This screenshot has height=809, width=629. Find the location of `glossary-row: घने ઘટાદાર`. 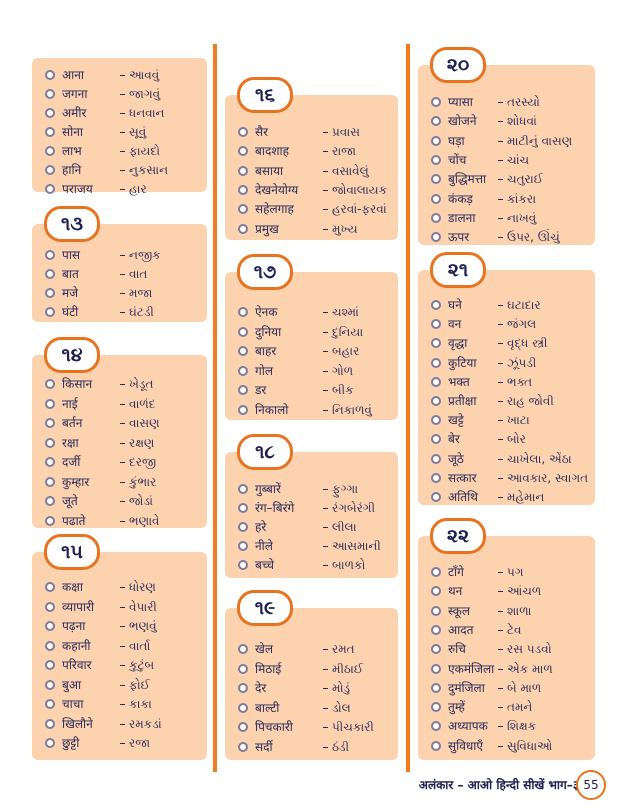

glossary-row: घने ઘટાદાર is located at coordinates (506, 305).